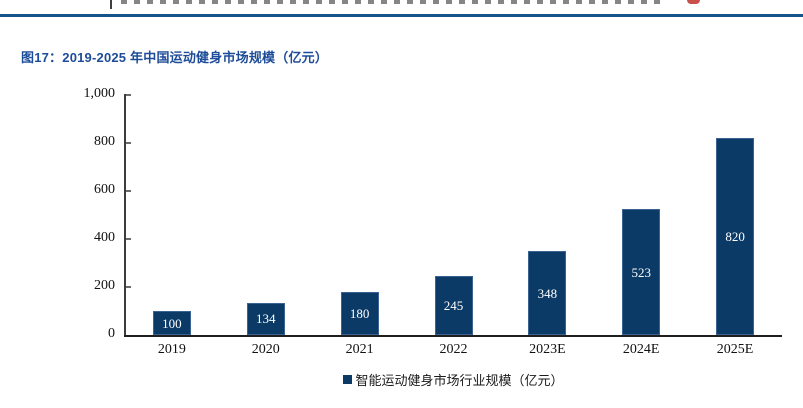 The height and width of the screenshot is (408, 803). What do you see at coordinates (641, 349) in the screenshot?
I see `x-axis-tick-label: 2024E` at bounding box center [641, 349].